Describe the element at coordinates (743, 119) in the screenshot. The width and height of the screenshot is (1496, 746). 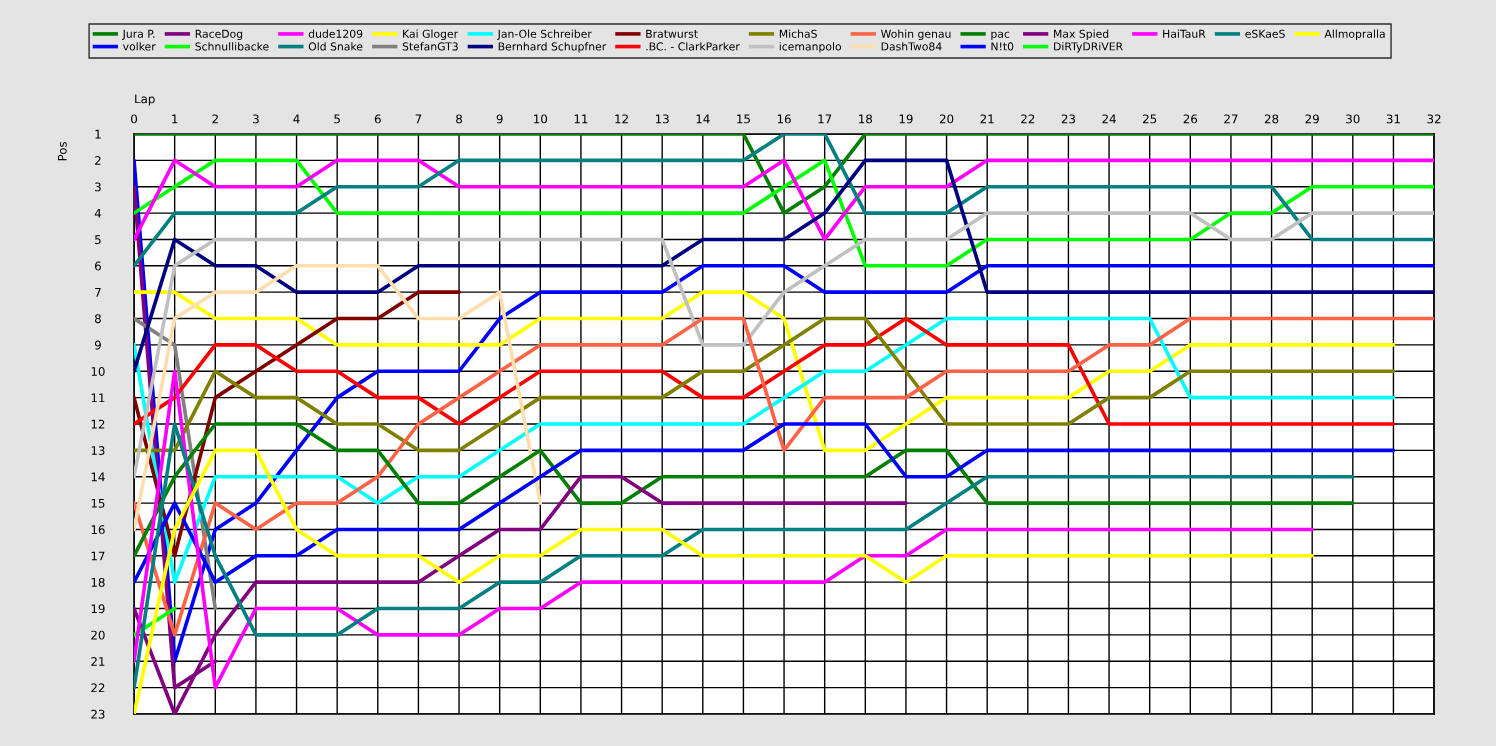
I see `x-tick-label: 15` at that location.